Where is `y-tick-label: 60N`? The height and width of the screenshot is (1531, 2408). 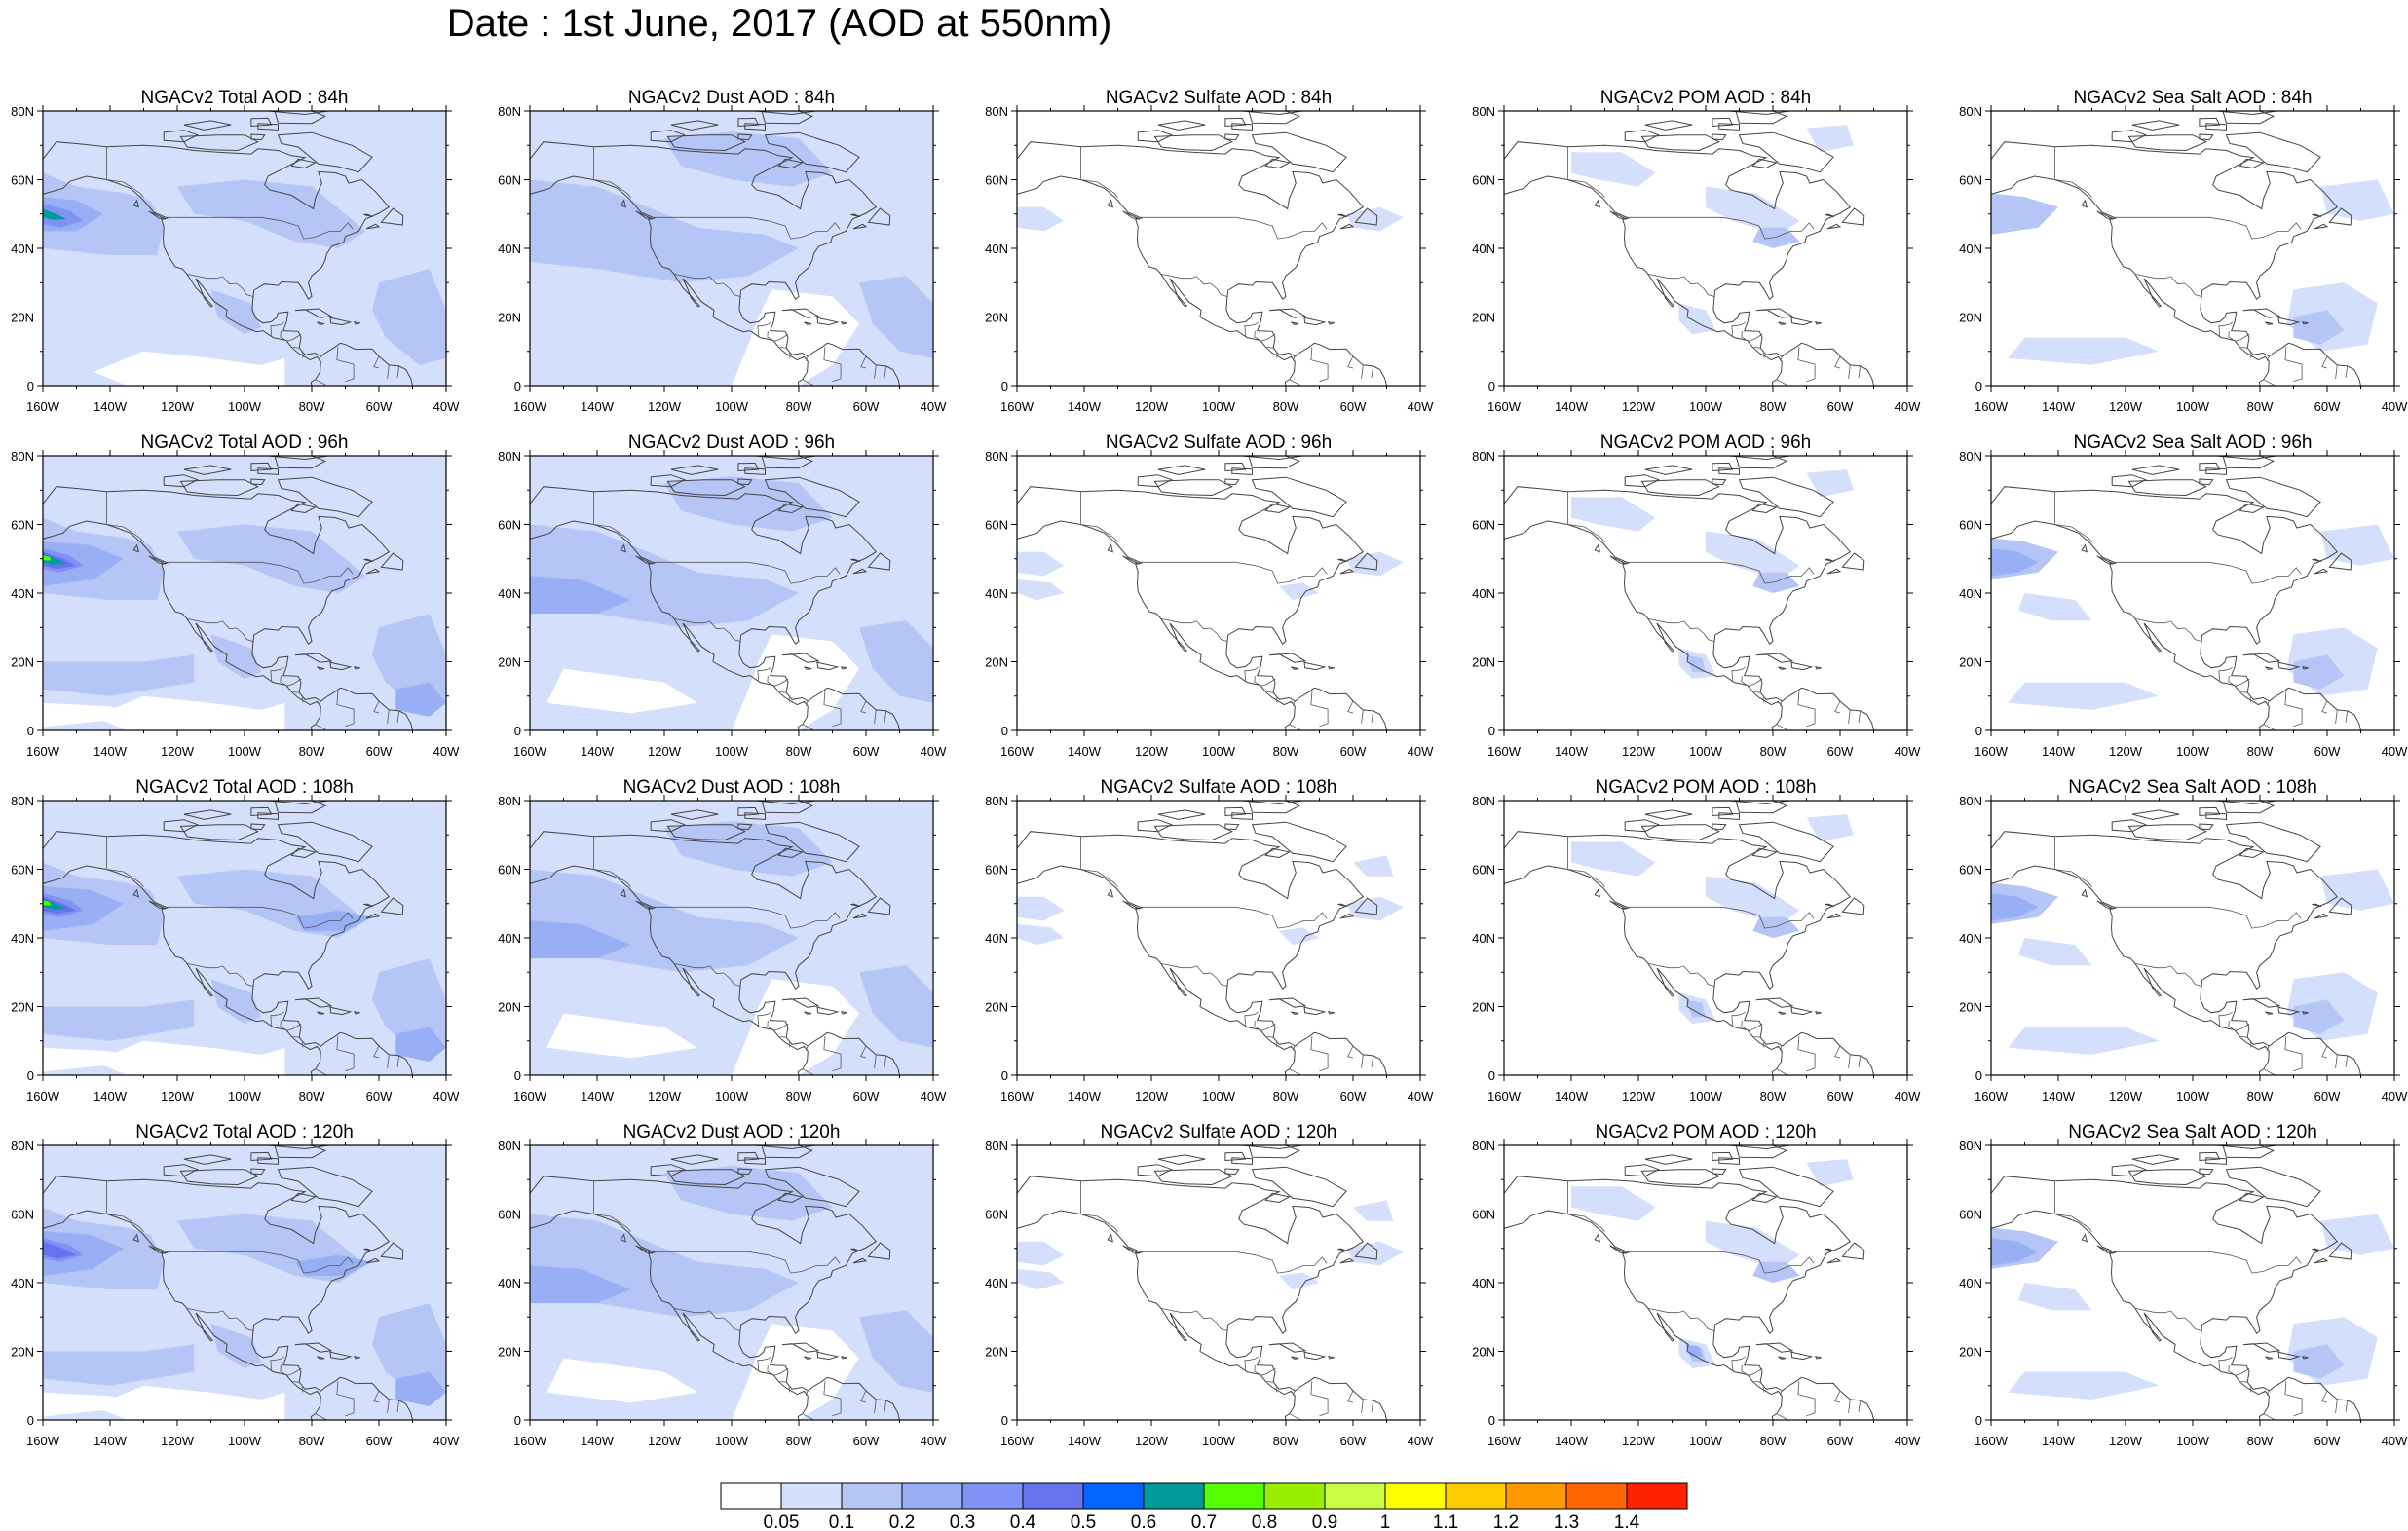 y-tick-label: 60N is located at coordinates (22, 870).